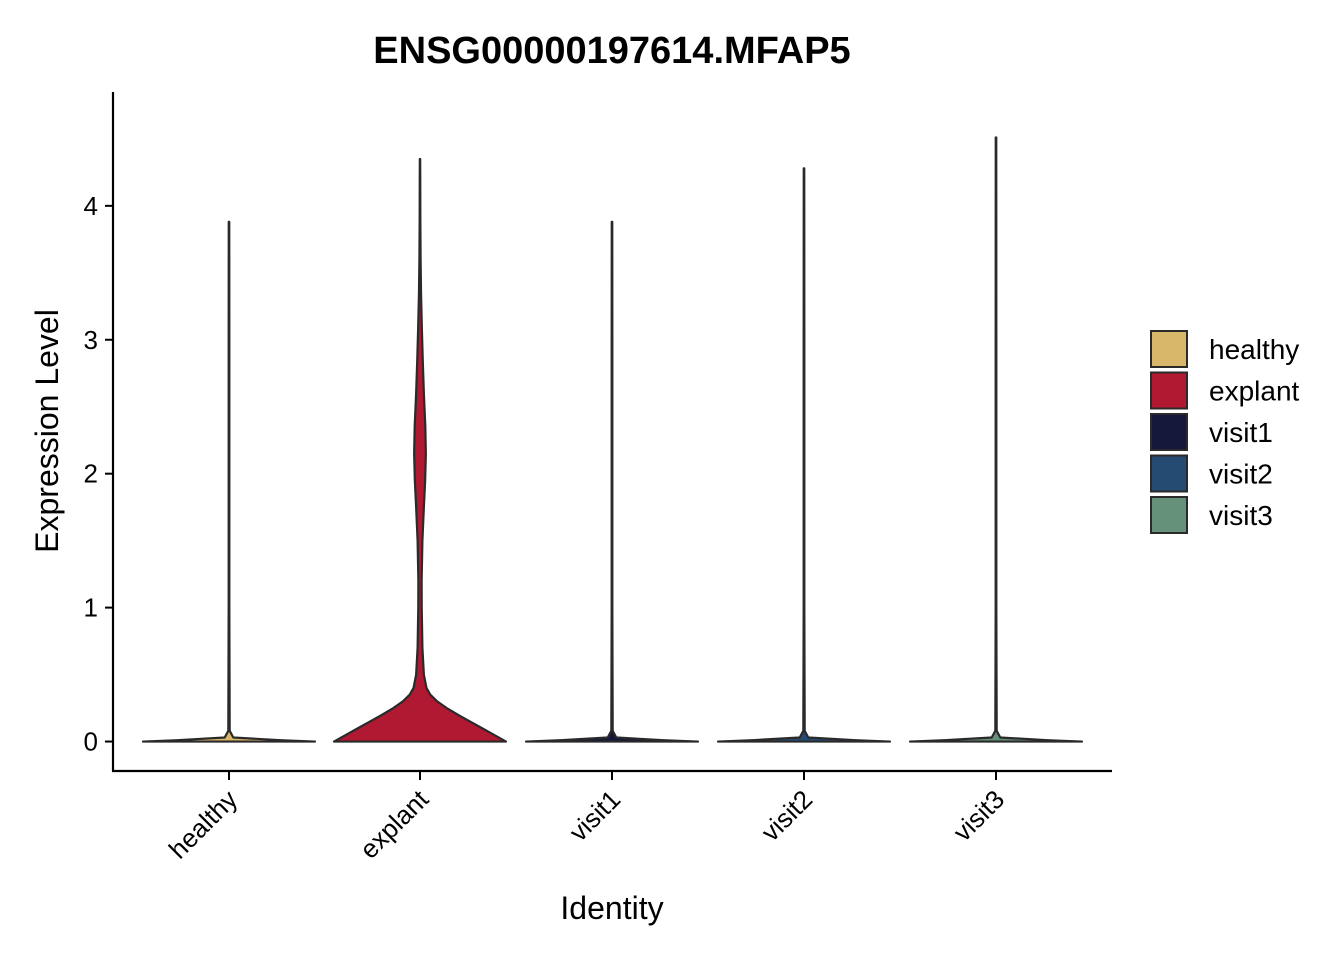 This screenshot has height=965, width=1344. What do you see at coordinates (1254, 391) in the screenshot?
I see `legend-label-explant: explant` at bounding box center [1254, 391].